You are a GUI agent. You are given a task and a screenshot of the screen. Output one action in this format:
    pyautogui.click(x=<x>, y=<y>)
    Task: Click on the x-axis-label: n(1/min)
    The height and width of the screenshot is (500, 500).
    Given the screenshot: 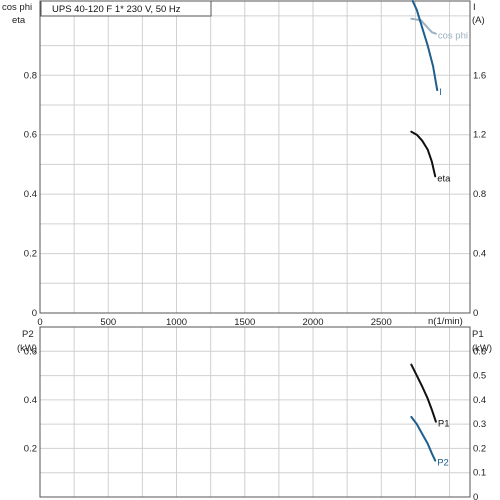 What is the action you would take?
    pyautogui.click(x=445, y=321)
    